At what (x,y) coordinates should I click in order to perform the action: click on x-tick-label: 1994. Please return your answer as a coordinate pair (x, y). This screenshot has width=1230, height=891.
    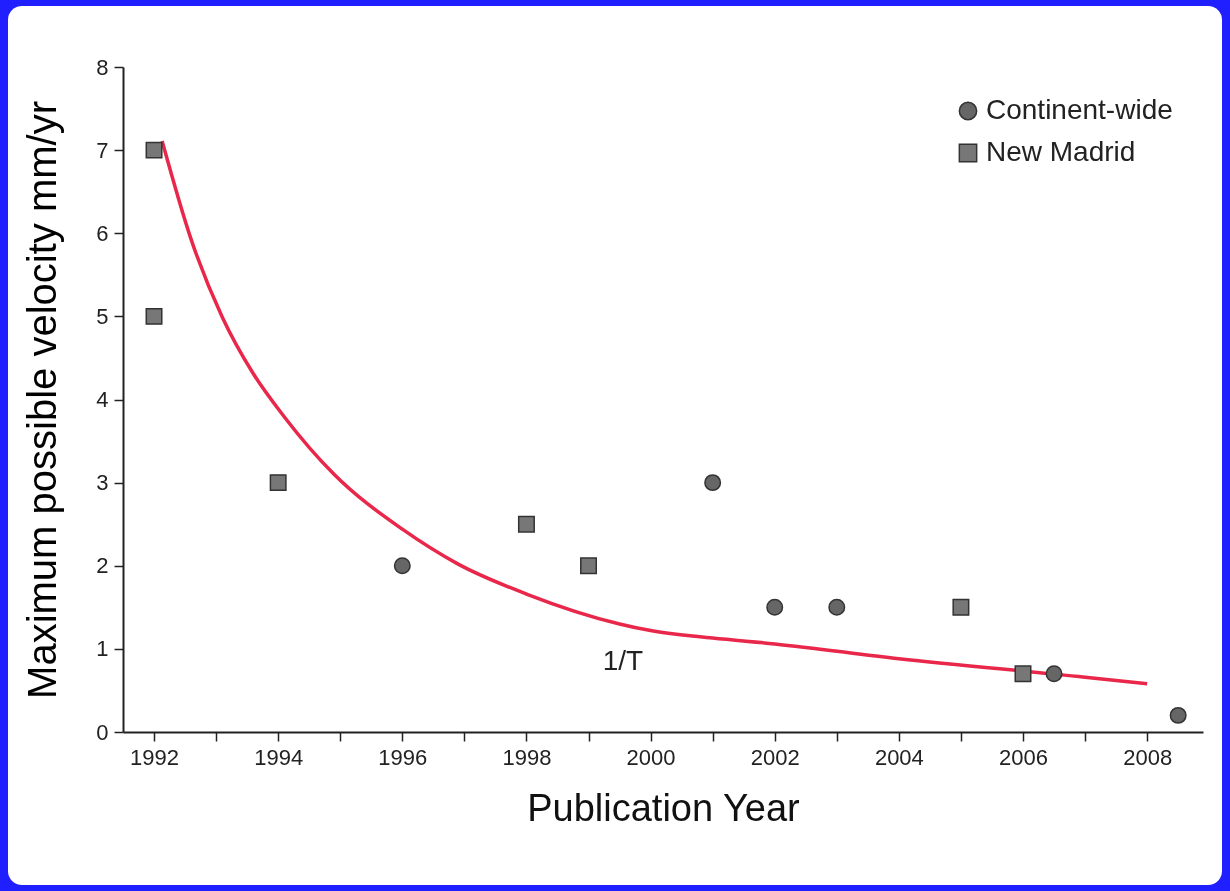
    Looking at the image, I should click on (279, 757).